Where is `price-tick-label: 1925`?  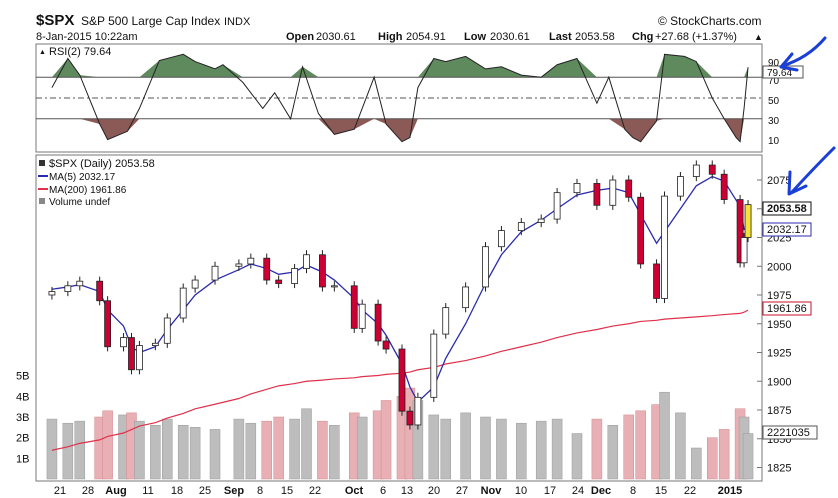
price-tick-label: 1925 is located at coordinates (779, 354).